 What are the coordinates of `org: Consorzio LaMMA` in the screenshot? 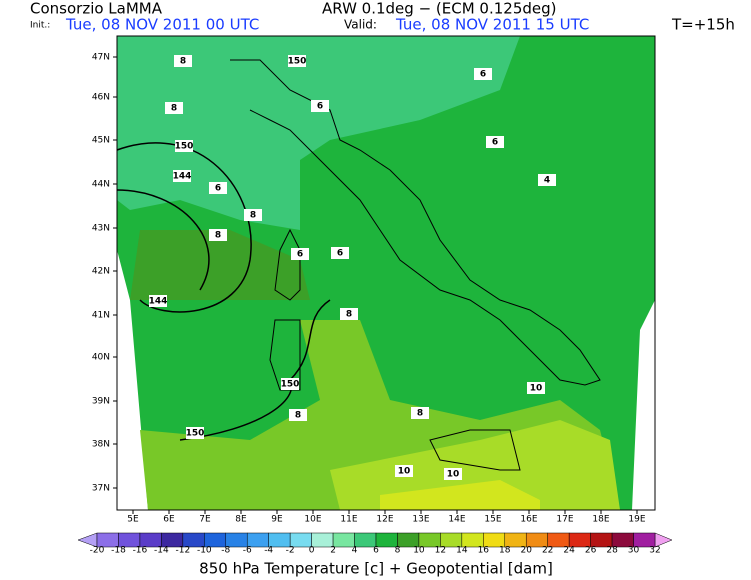 It's located at (96, 9).